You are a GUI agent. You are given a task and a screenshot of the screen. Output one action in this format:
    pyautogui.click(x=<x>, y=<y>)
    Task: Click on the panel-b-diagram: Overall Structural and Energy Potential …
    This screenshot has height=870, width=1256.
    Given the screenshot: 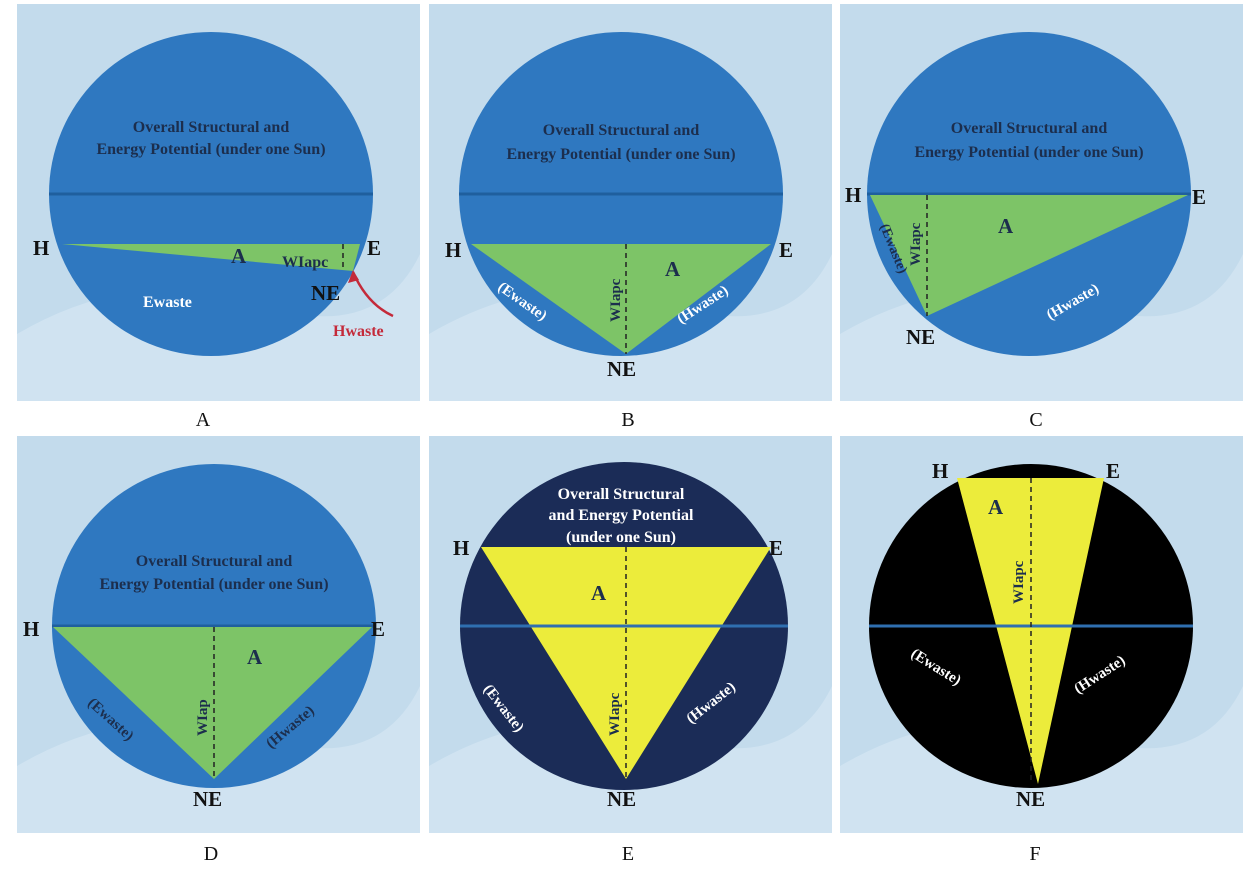 What is the action you would take?
    pyautogui.click(x=630, y=202)
    